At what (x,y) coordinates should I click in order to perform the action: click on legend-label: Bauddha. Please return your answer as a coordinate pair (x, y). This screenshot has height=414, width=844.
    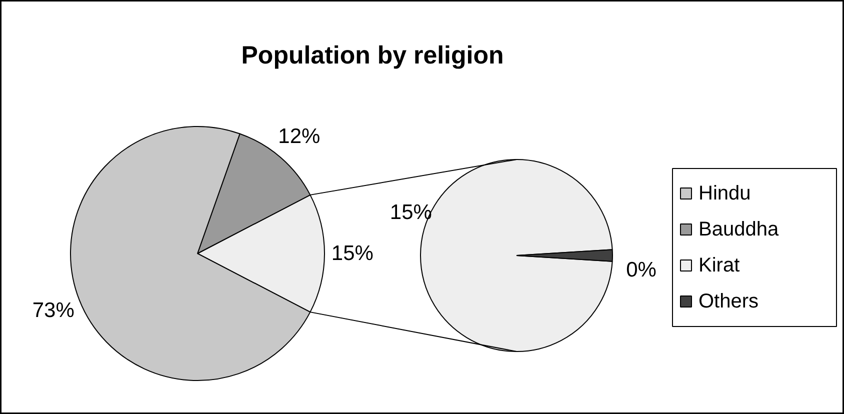
    Looking at the image, I should click on (739, 229).